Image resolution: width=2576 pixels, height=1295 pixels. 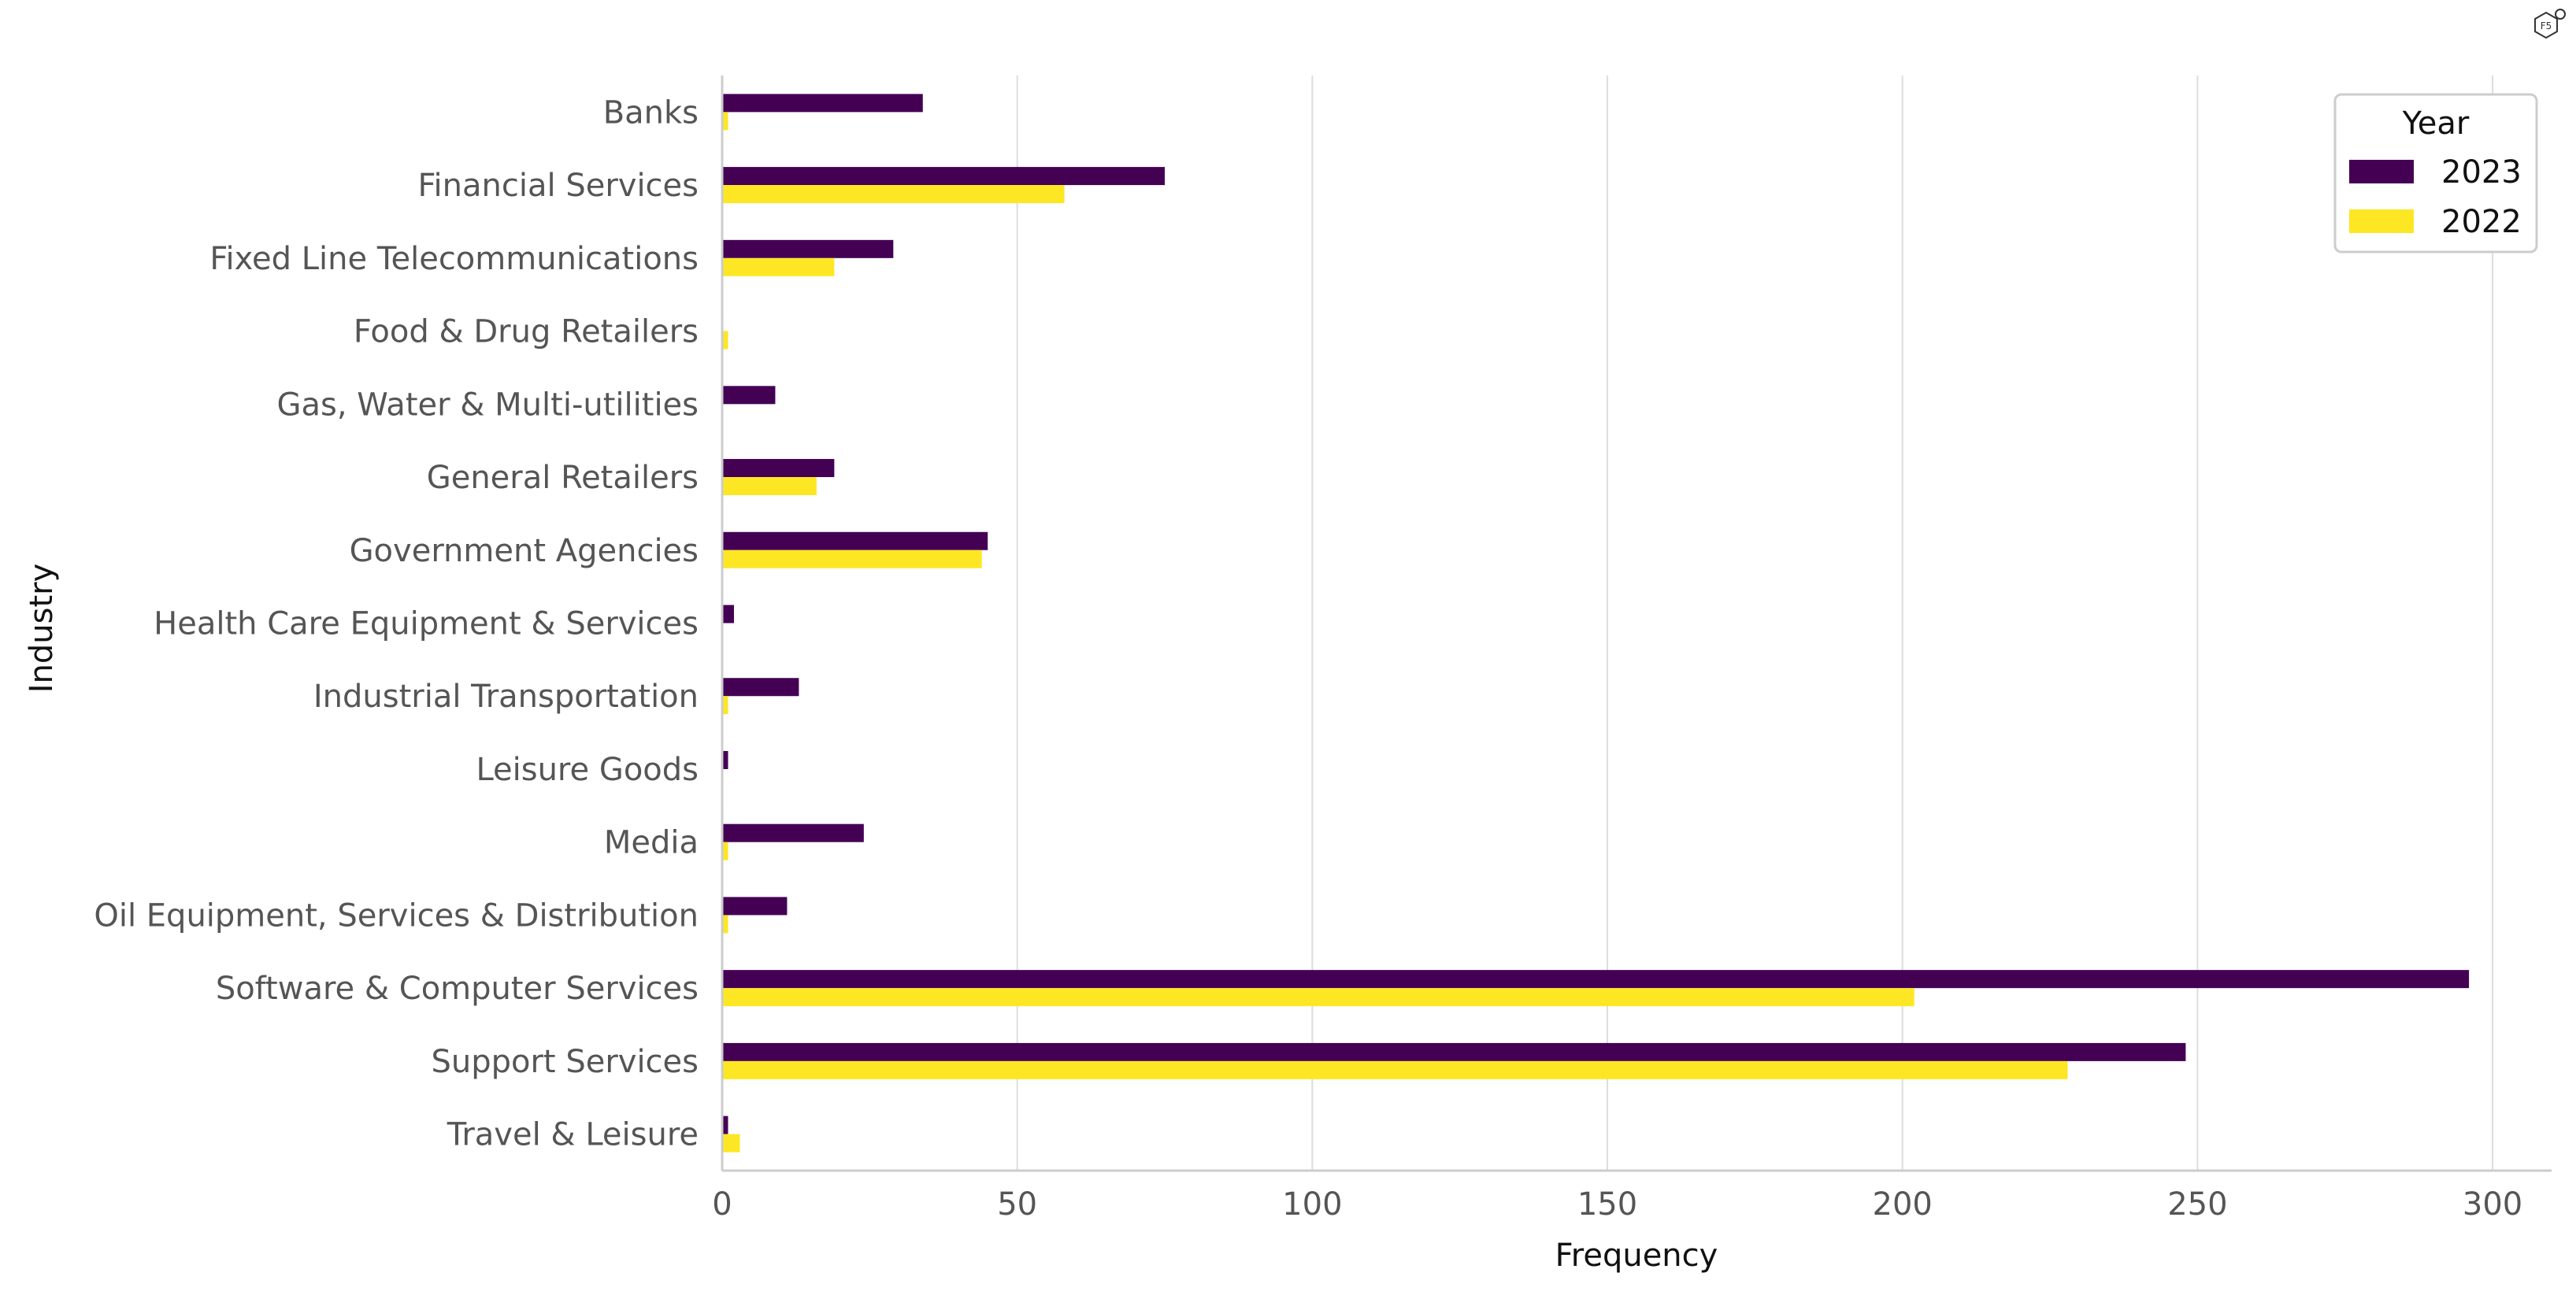 What do you see at coordinates (778, 468) in the screenshot?
I see `bar-general-retailers-2023` at bounding box center [778, 468].